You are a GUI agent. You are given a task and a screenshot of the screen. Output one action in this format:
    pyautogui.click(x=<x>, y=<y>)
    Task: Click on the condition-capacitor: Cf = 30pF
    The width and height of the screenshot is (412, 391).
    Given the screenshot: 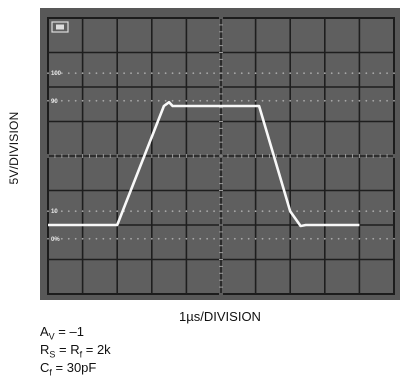 What is the action you would take?
    pyautogui.click(x=68, y=369)
    